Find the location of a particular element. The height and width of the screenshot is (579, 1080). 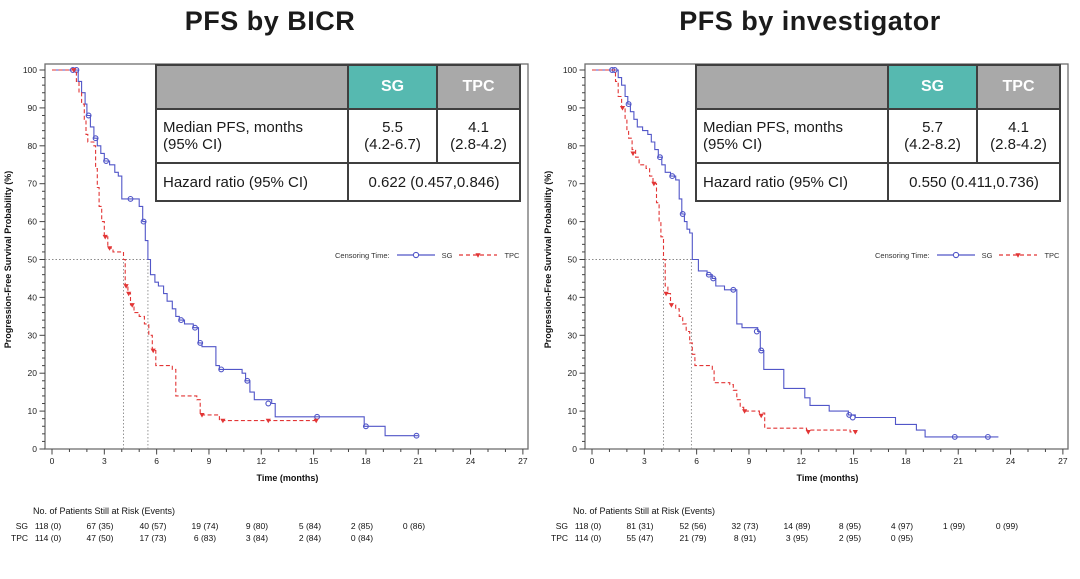

stats-blank-header is located at coordinates (792, 87).